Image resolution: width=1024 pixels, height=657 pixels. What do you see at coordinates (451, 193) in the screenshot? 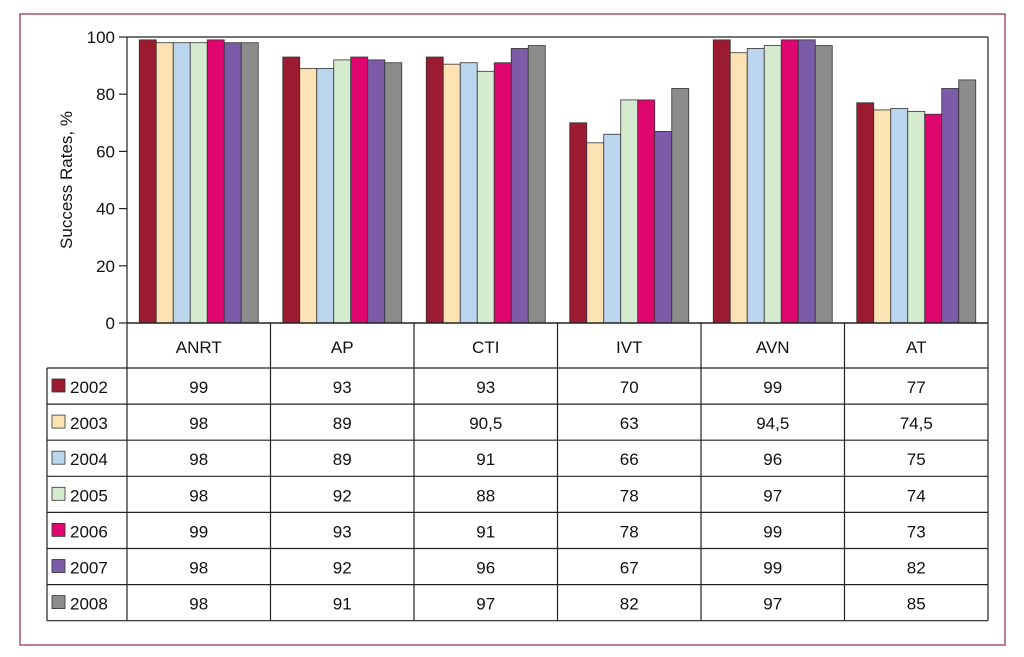
I see `bar-CTI-2003` at bounding box center [451, 193].